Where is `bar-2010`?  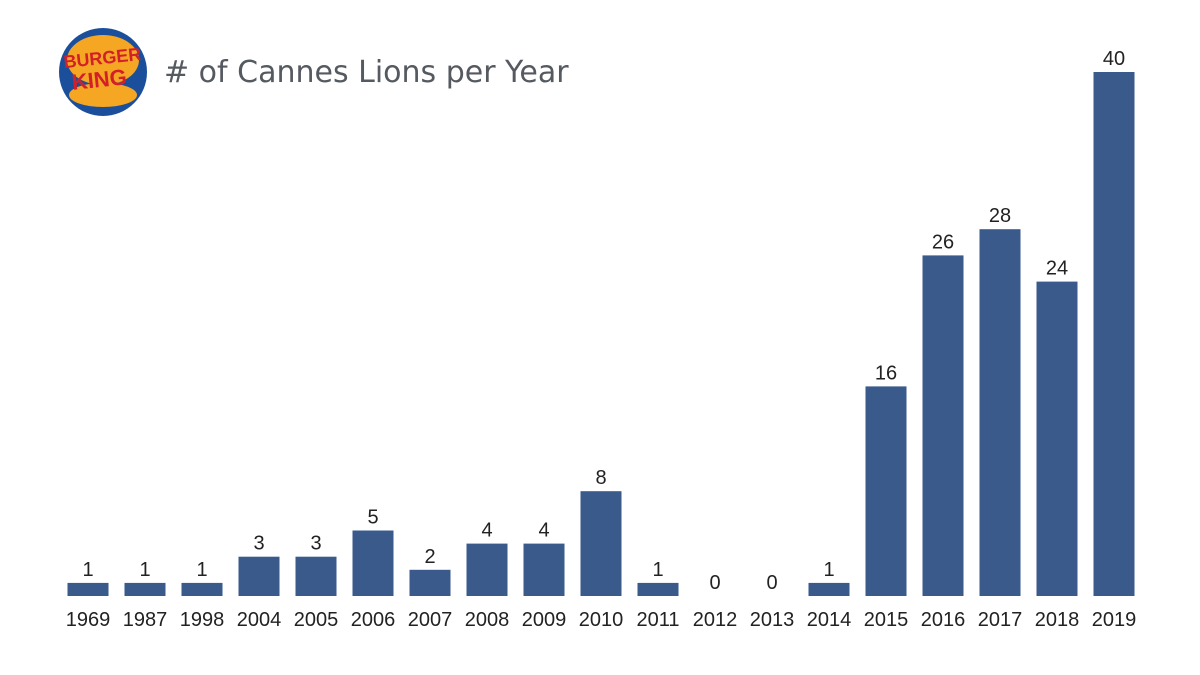
bar-2010 is located at coordinates (601, 543).